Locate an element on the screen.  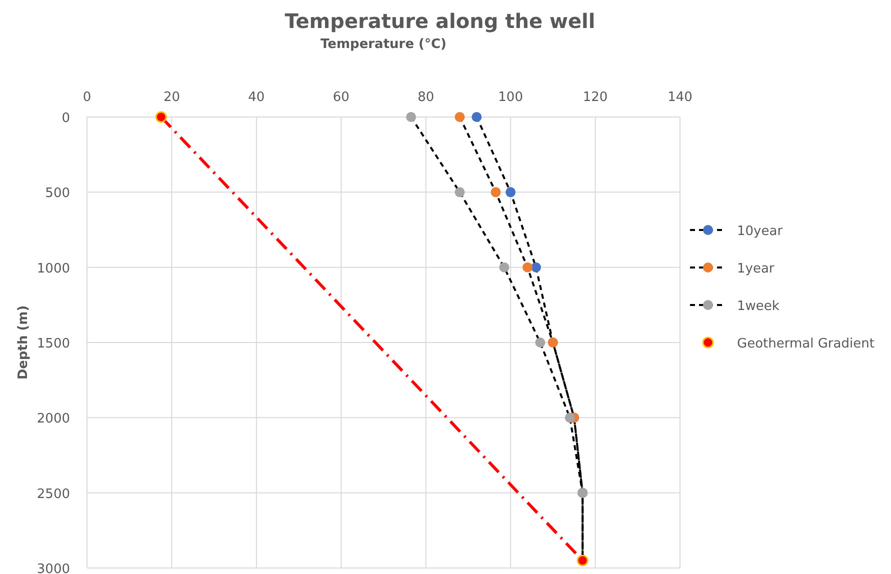
x-tick-label: 100 is located at coordinates (510, 97).